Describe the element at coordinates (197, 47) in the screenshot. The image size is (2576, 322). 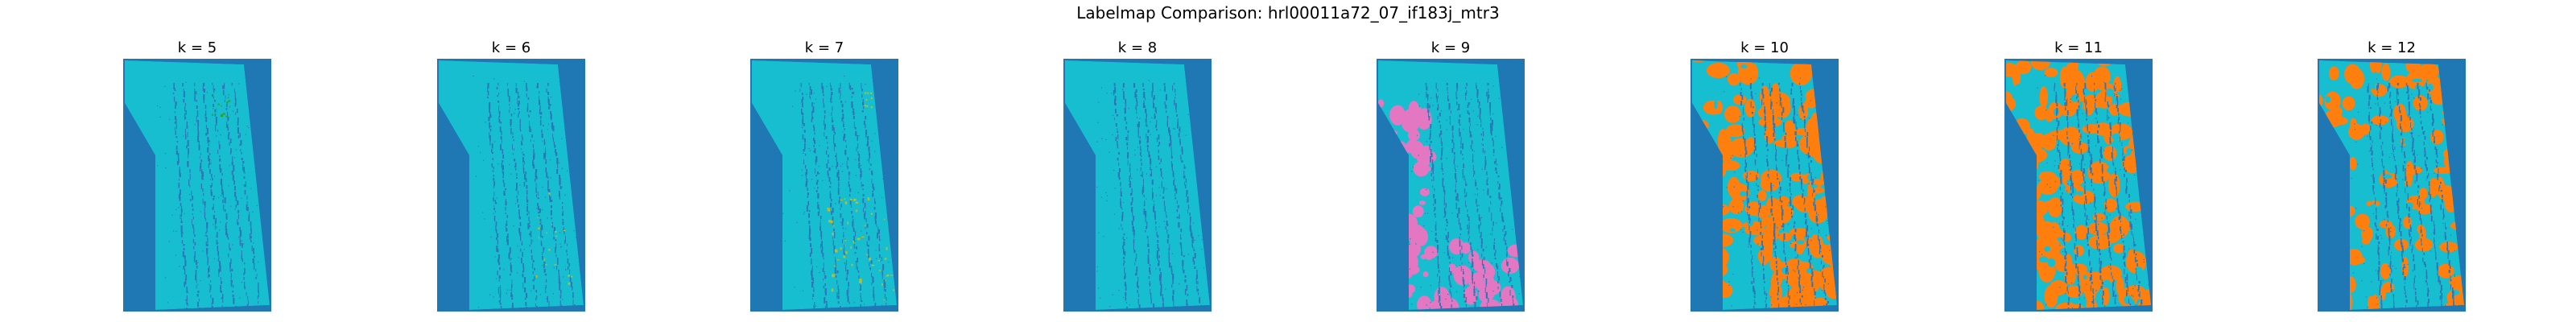
I see `panel-title: k = 5` at that location.